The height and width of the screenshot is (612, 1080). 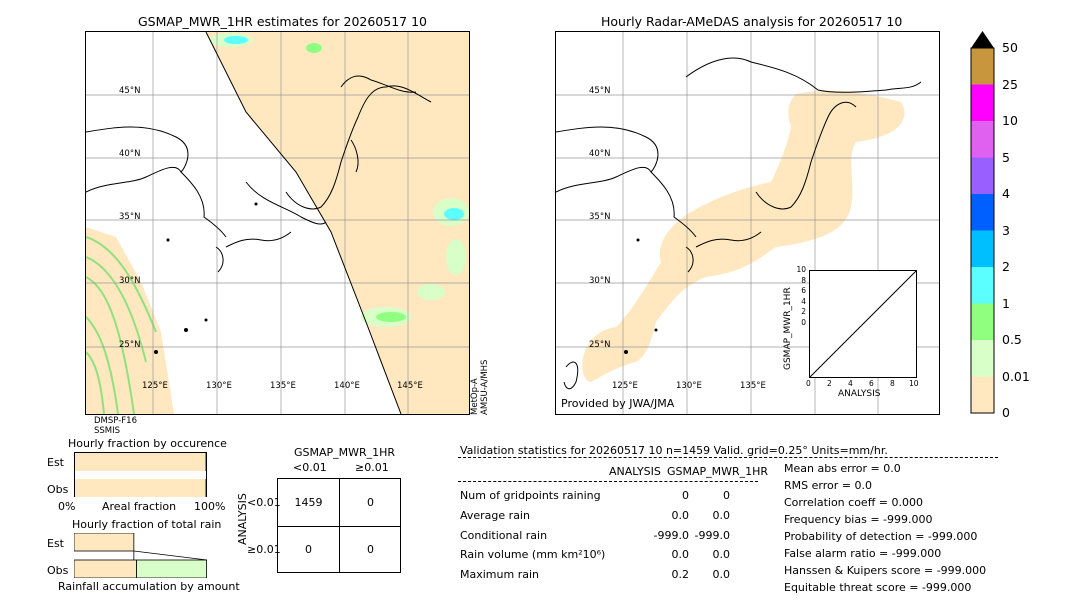 I want to click on sat-label-right: MetOp-A AMSU-A/MHS, so click(x=480, y=387).